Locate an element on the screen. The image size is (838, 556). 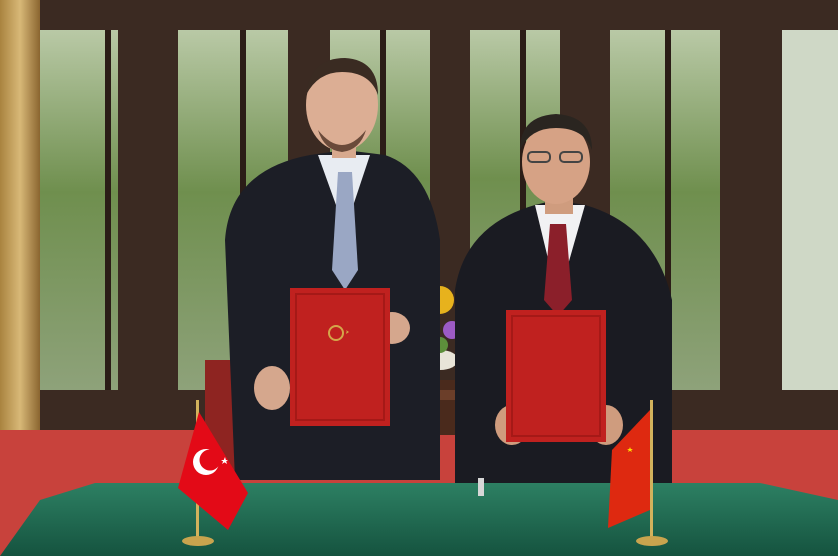
signing-table is located at coordinates (419, 519).